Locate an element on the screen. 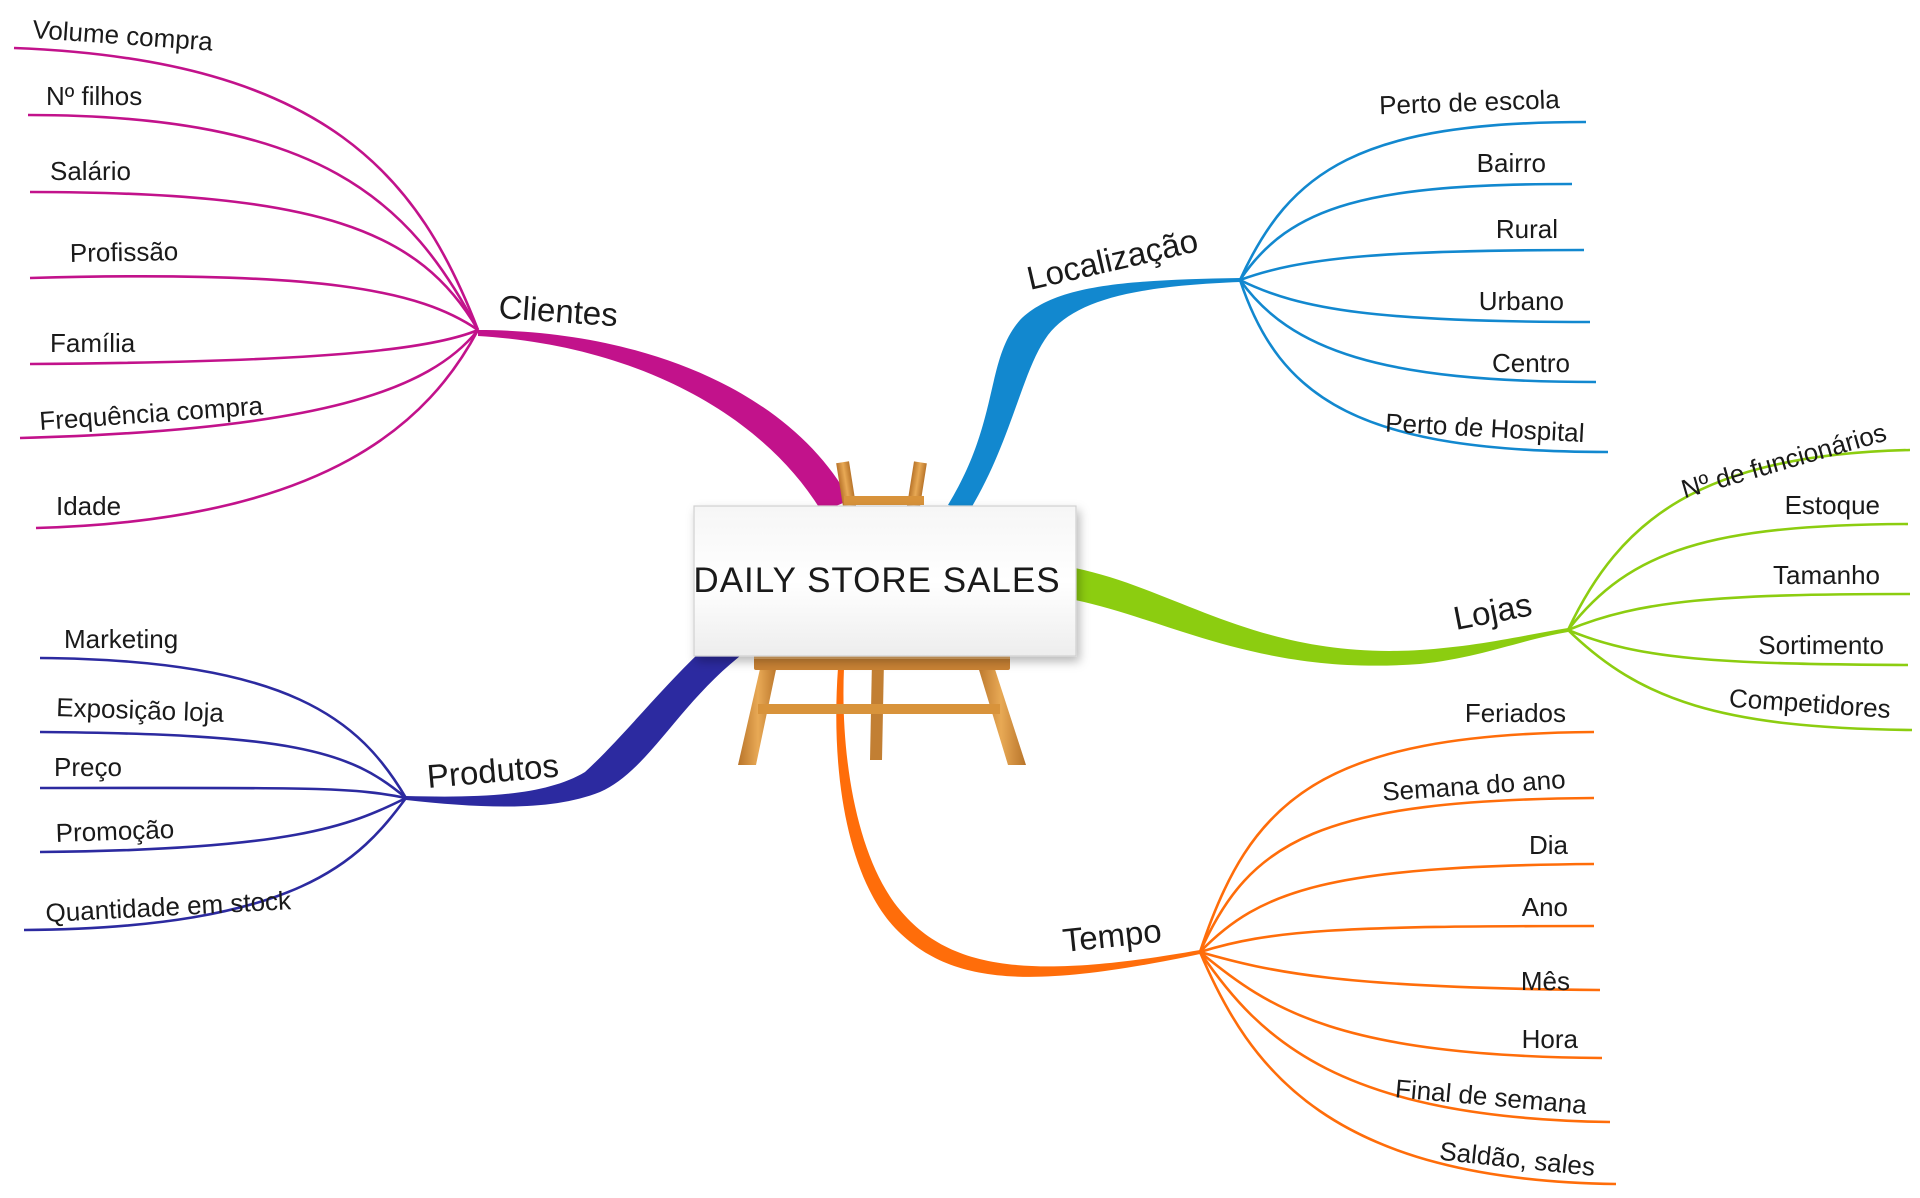  leaf-localizacao-4: Centro is located at coordinates (1531, 363).